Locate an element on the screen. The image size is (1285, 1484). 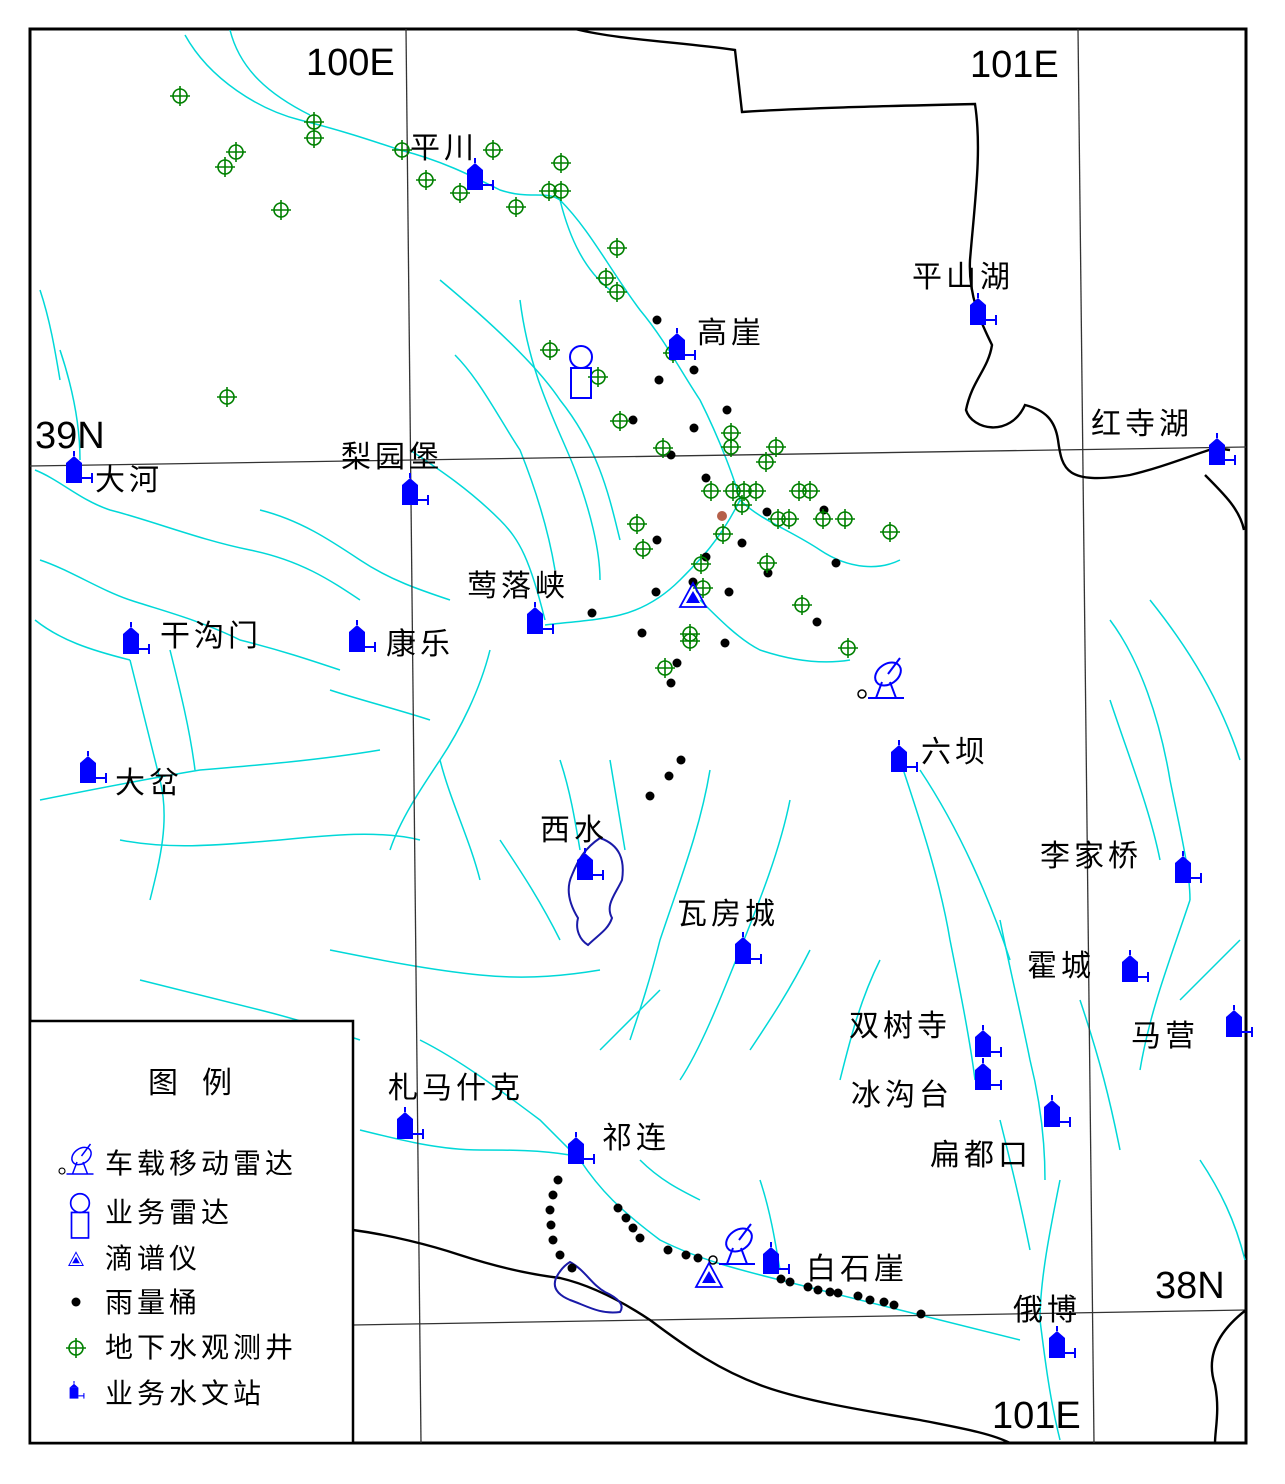
station-lijiaqiao is located at coordinates (1188, 867).